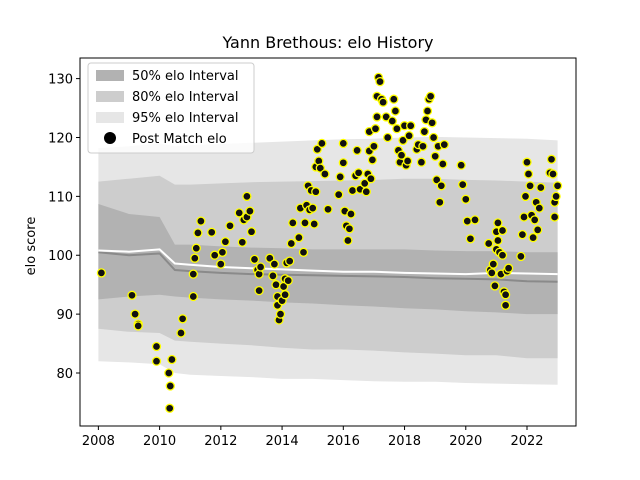 The width and height of the screenshot is (640, 480). What do you see at coordinates (343, 441) in the screenshot?
I see `x-tick-label: 2016` at bounding box center [343, 441].